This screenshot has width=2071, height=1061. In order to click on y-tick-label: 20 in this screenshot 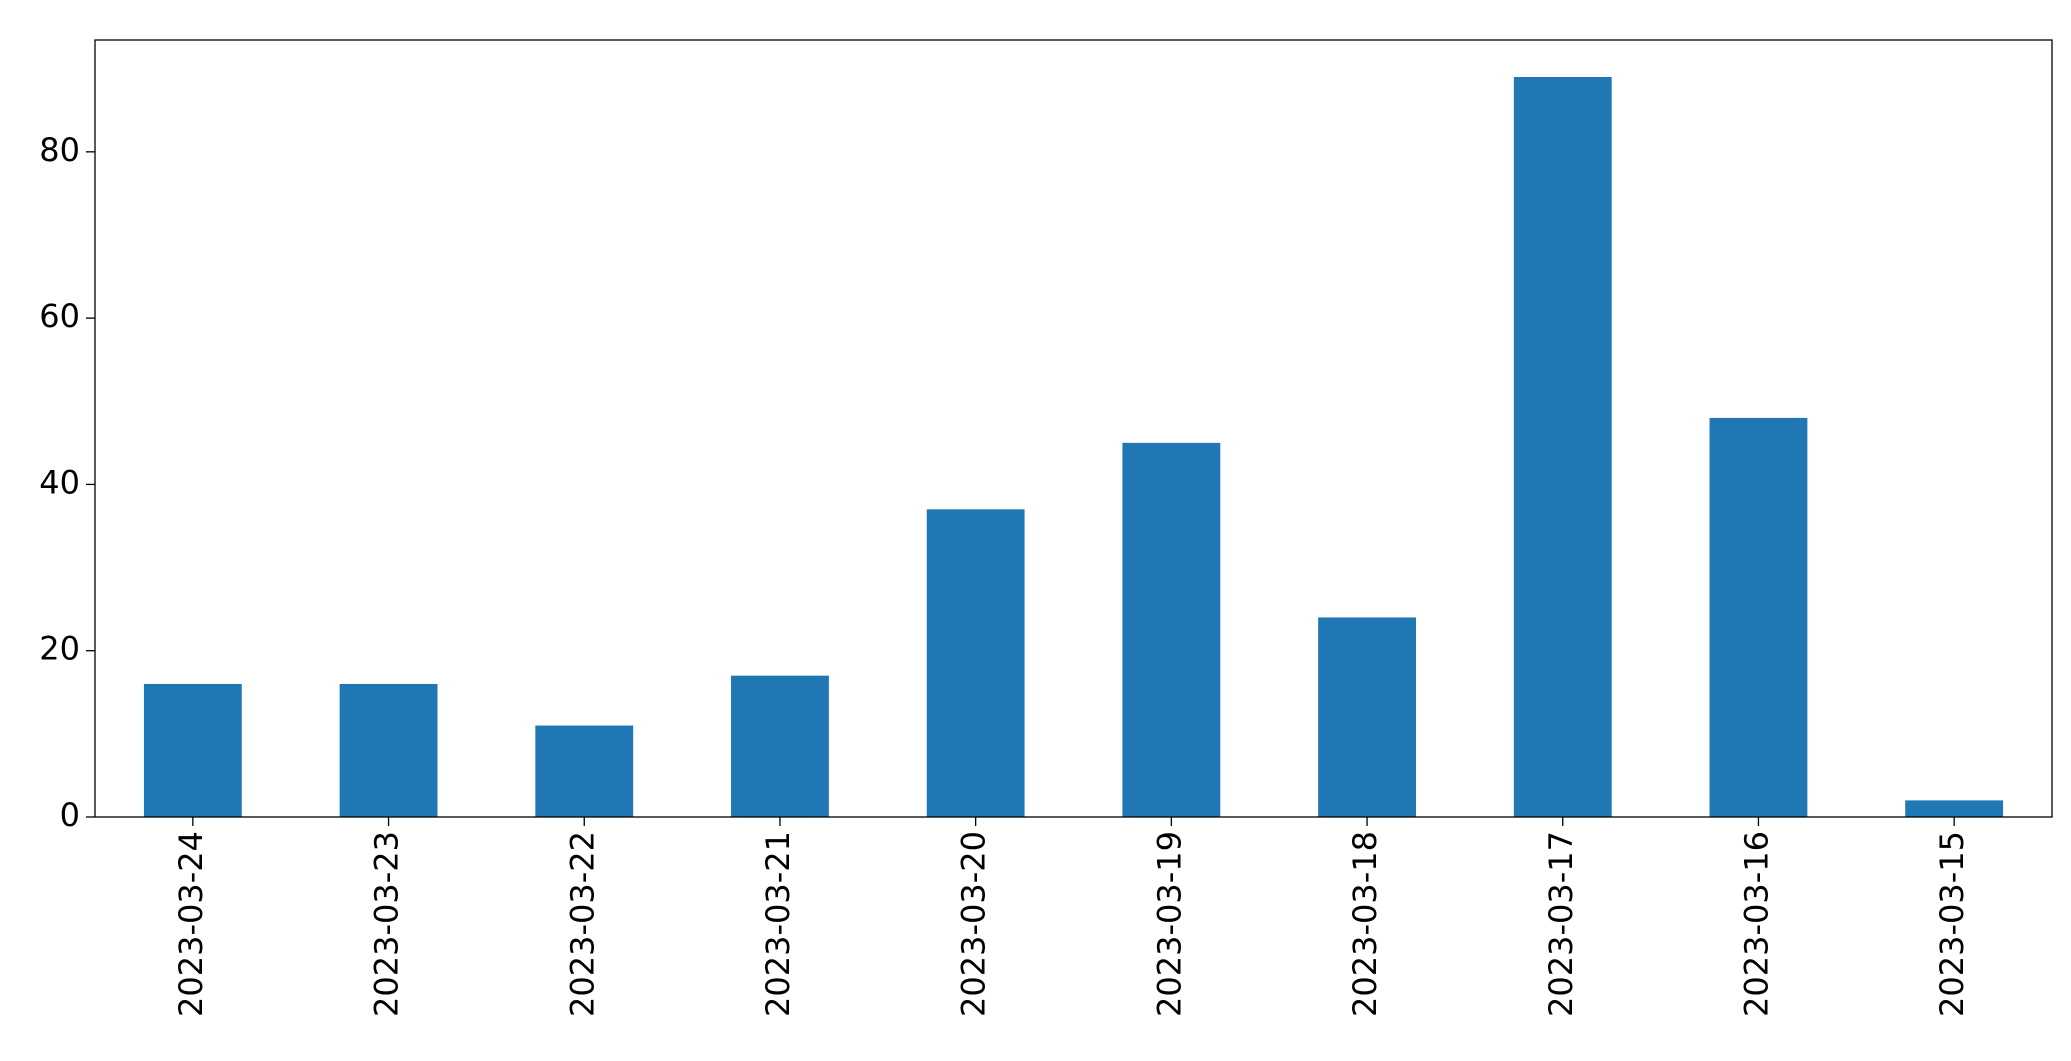, I will do `click(59, 649)`.